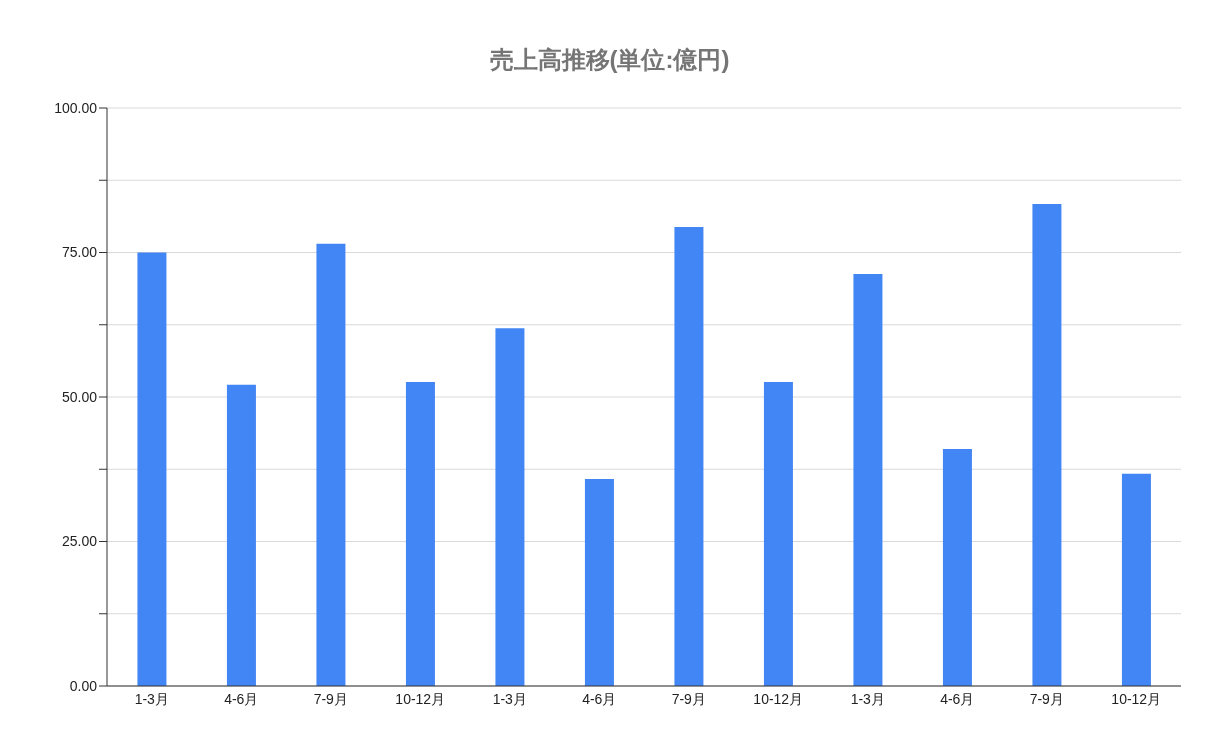 This screenshot has height=754, width=1219. What do you see at coordinates (79, 252) in the screenshot?
I see `y-tick-label: 75.00` at bounding box center [79, 252].